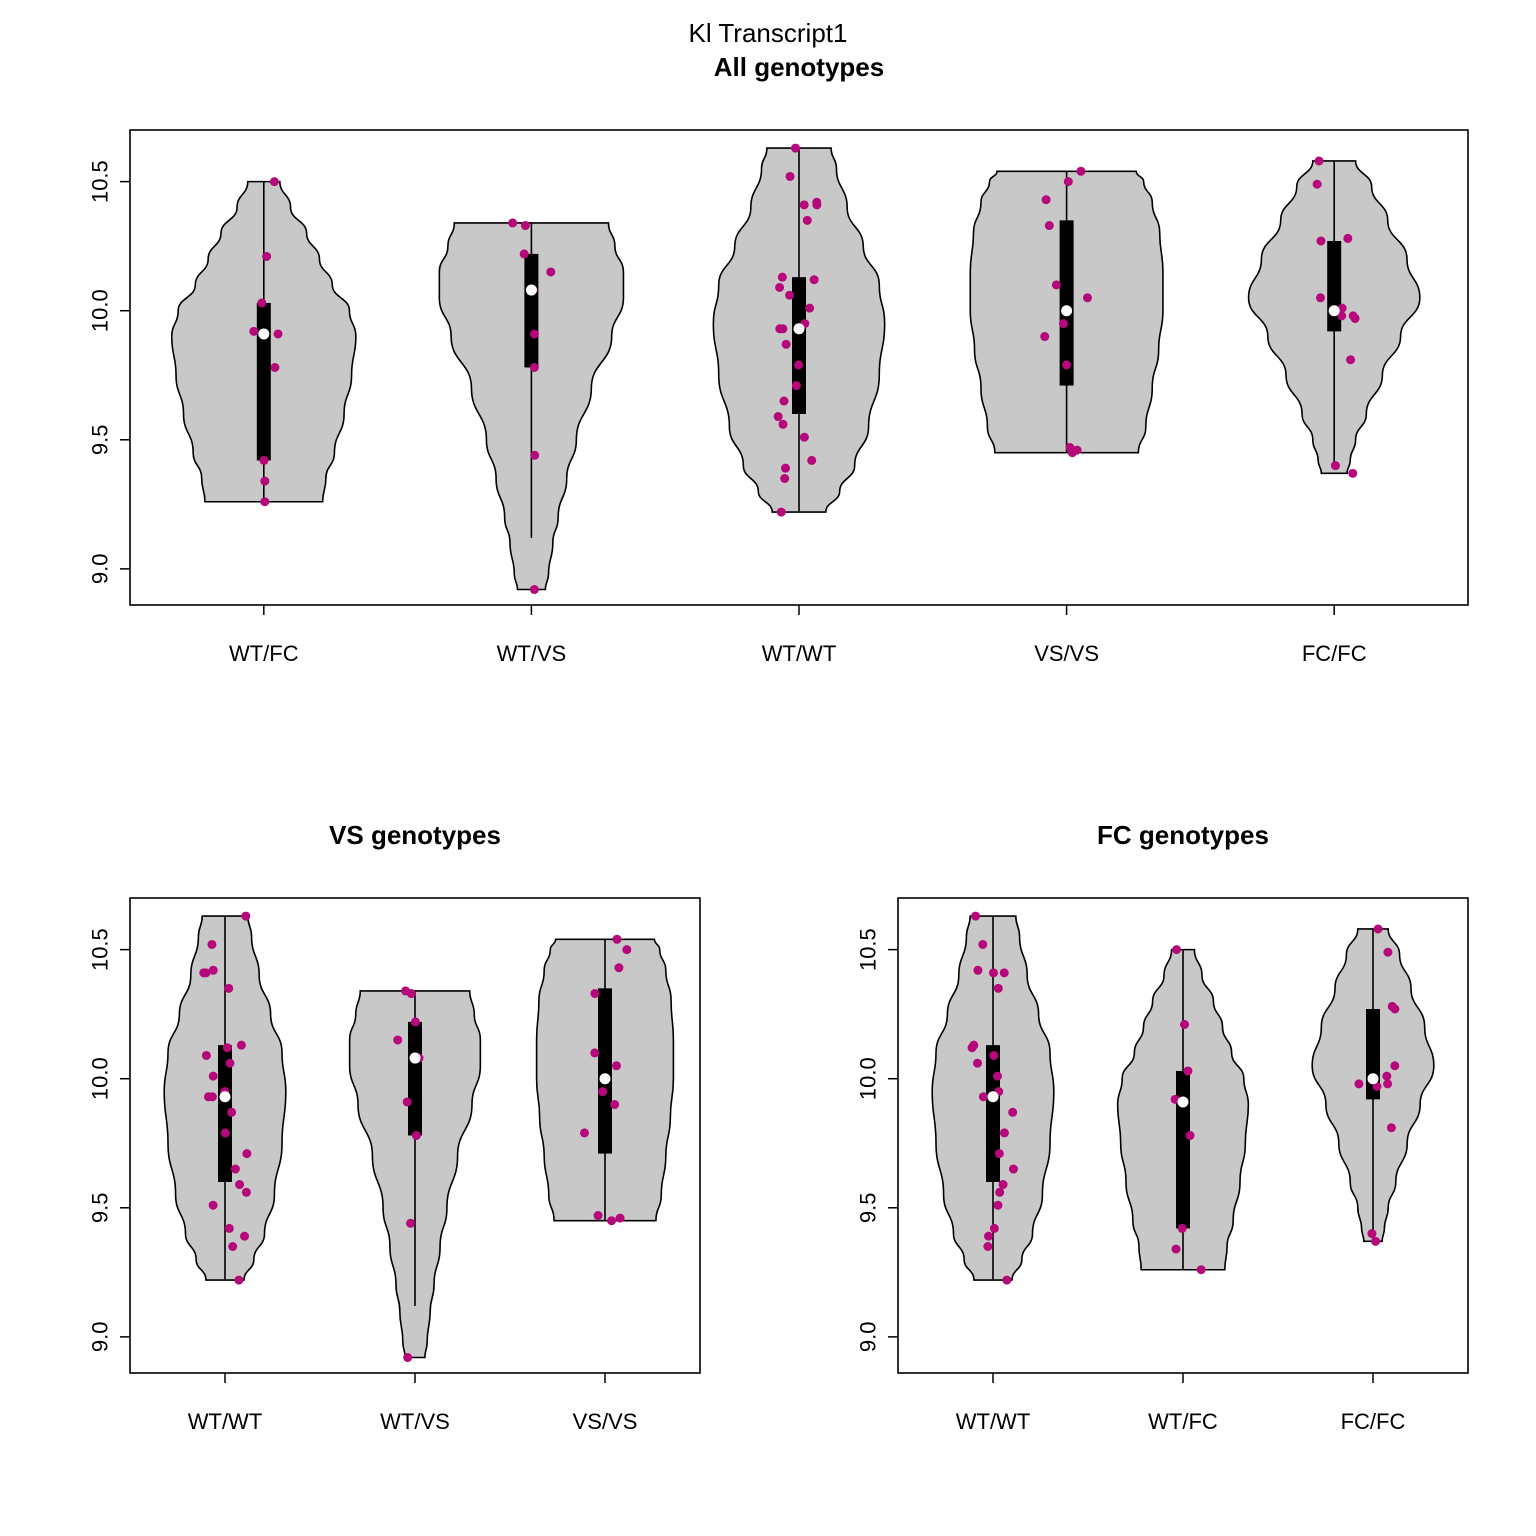  What do you see at coordinates (768, 33) in the screenshot?
I see `figure-title: Kl Transcript1` at bounding box center [768, 33].